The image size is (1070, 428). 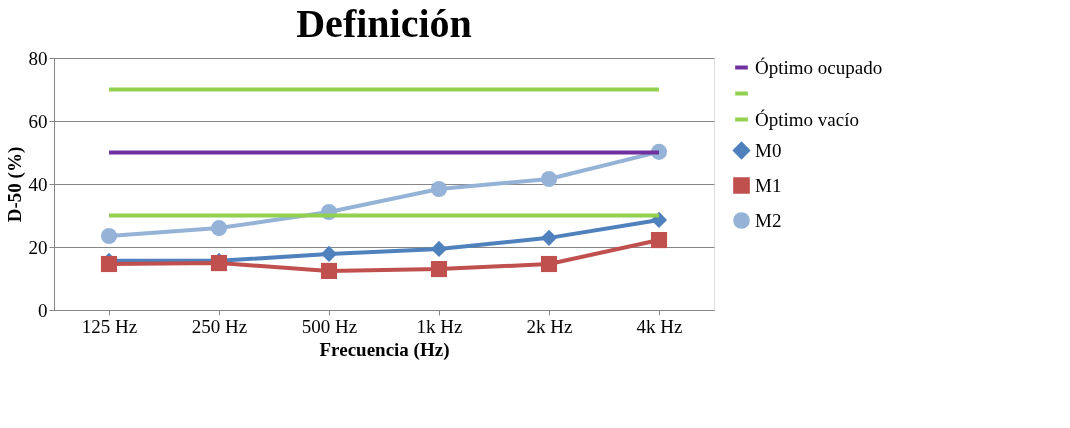 I want to click on y-tick-label: 60, so click(x=38, y=121).